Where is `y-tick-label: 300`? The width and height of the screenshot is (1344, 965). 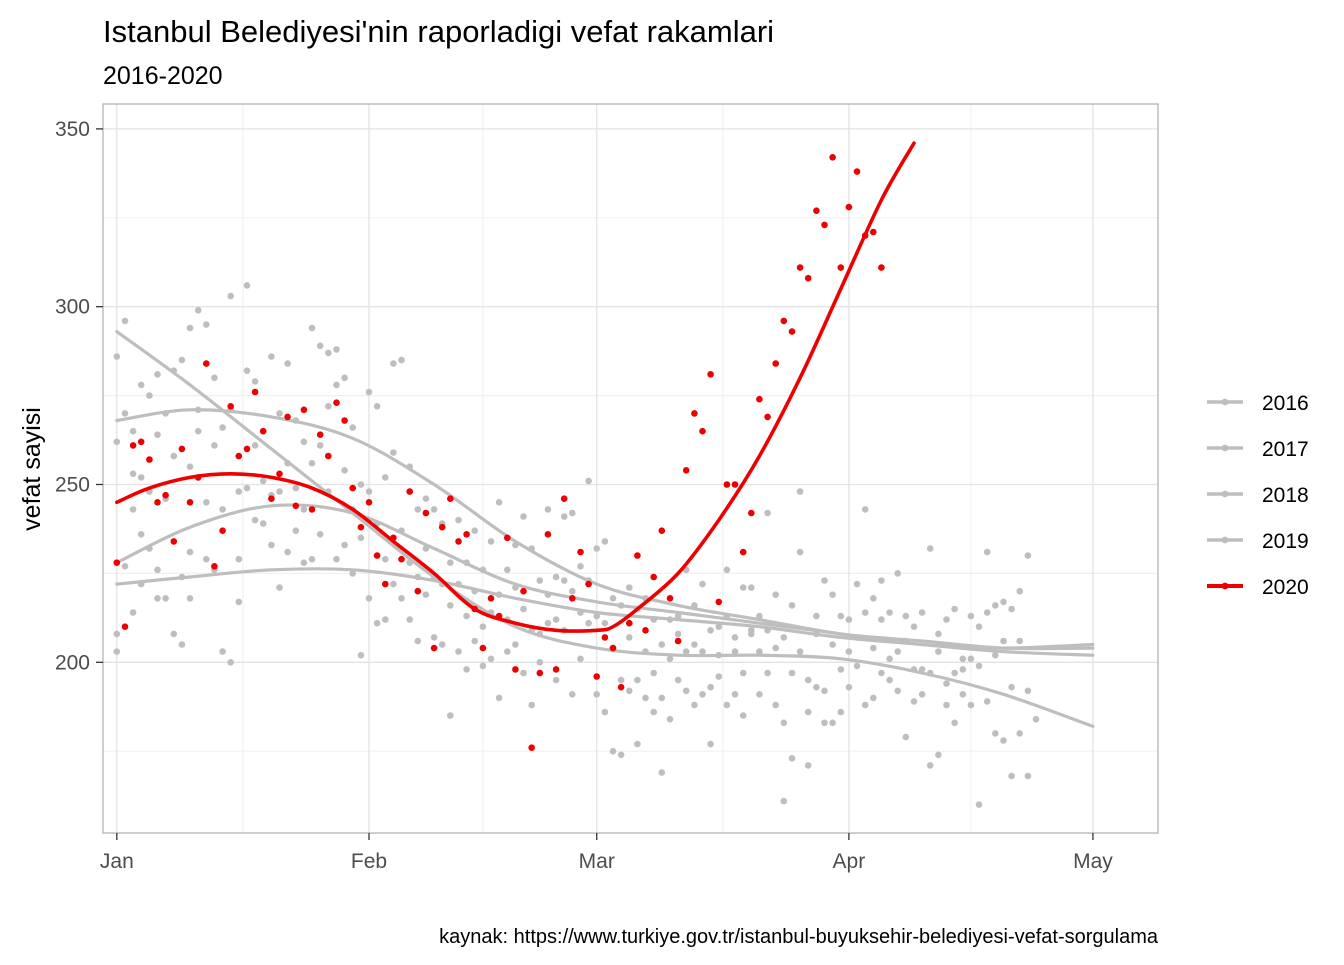 y-tick-label: 300 is located at coordinates (72, 307).